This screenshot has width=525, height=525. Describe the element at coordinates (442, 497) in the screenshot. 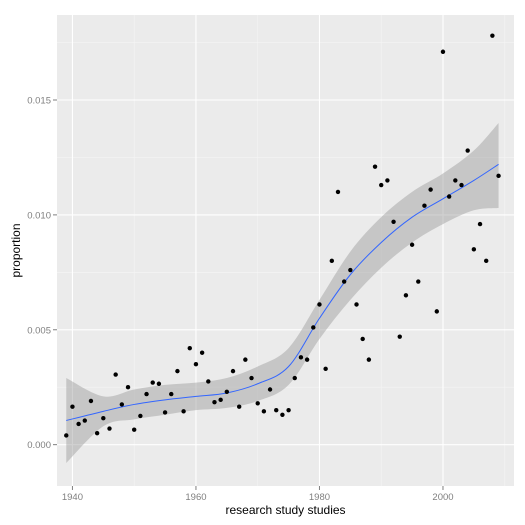

I see `x-tick-label: 2000` at that location.